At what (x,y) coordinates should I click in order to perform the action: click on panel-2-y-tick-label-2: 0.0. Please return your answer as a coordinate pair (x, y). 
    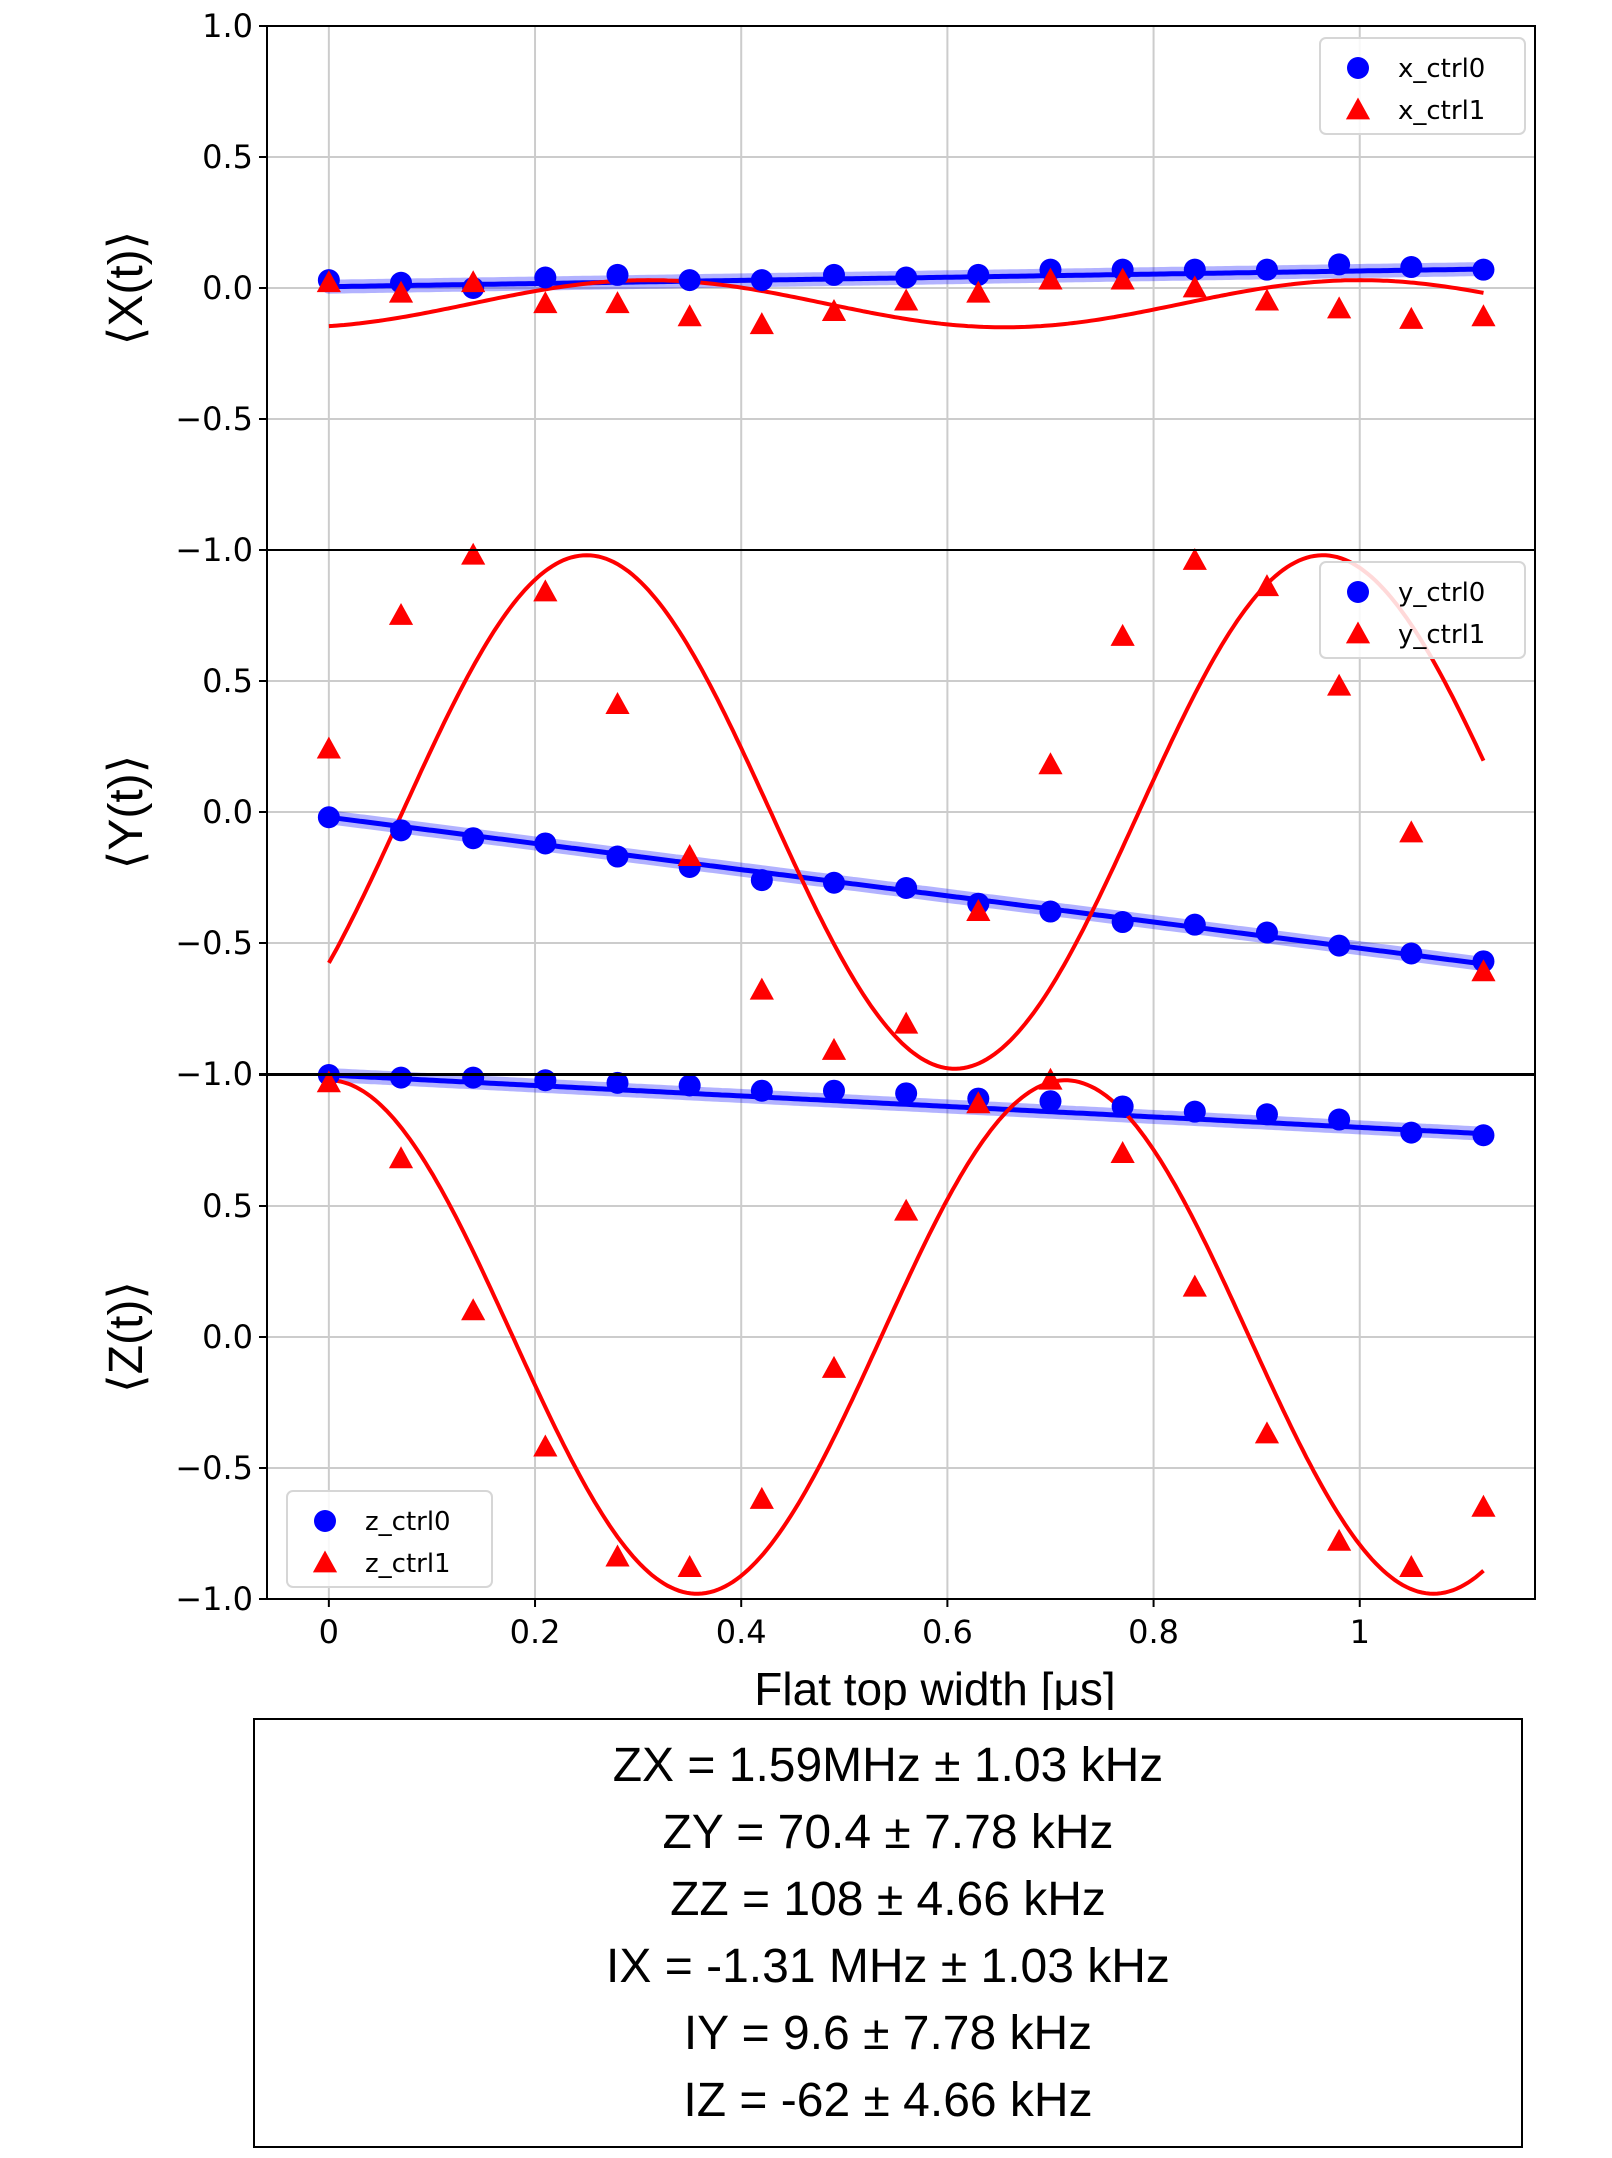
    Looking at the image, I should click on (227, 1337).